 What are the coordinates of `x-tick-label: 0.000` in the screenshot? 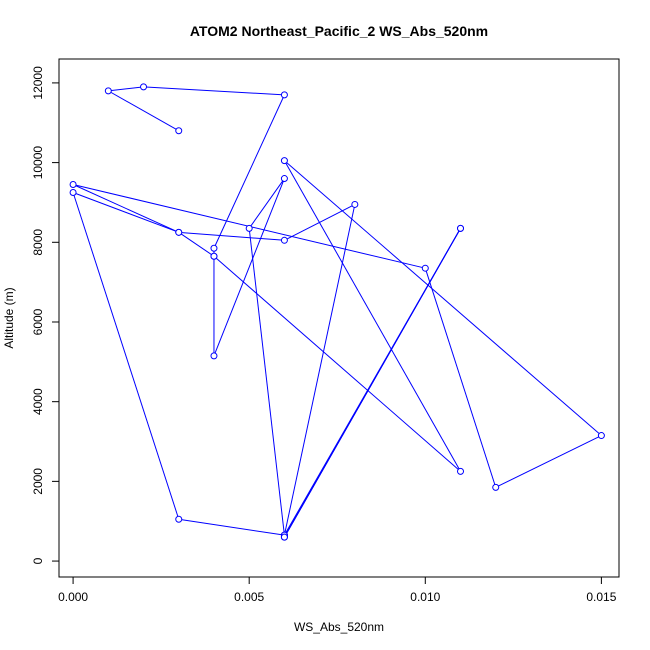 It's located at (73, 597).